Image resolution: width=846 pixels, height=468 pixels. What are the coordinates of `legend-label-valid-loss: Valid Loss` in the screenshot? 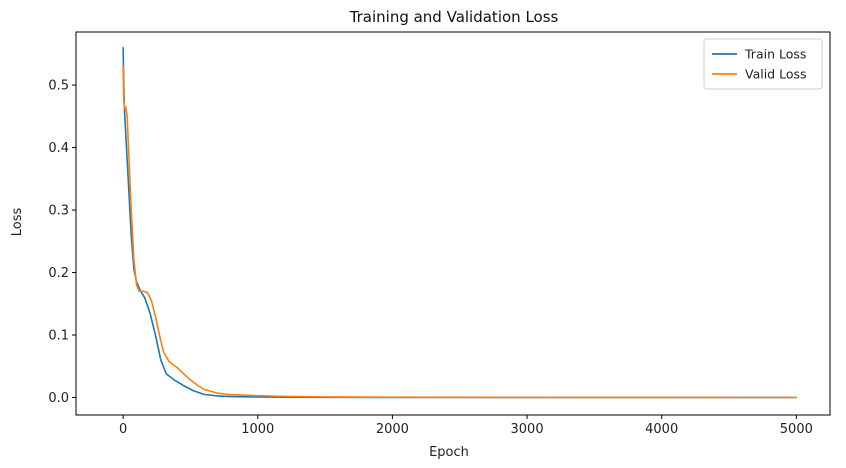 It's located at (776, 74).